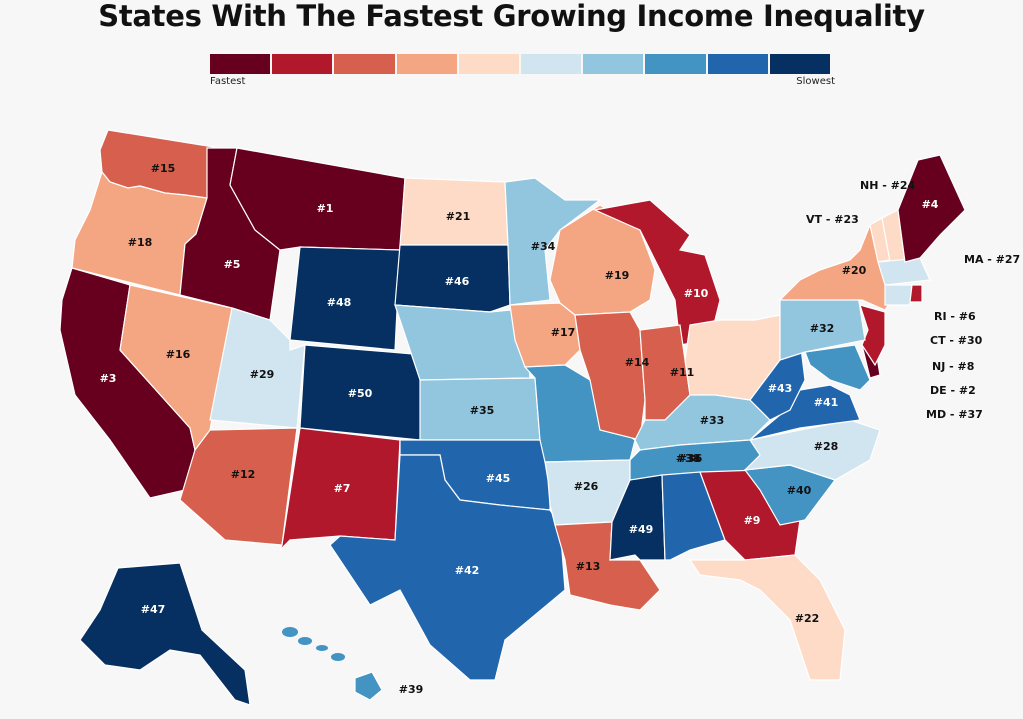 This screenshot has height=719, width=1023. What do you see at coordinates (637, 362) in the screenshot?
I see `state-label-il: #14` at bounding box center [637, 362].